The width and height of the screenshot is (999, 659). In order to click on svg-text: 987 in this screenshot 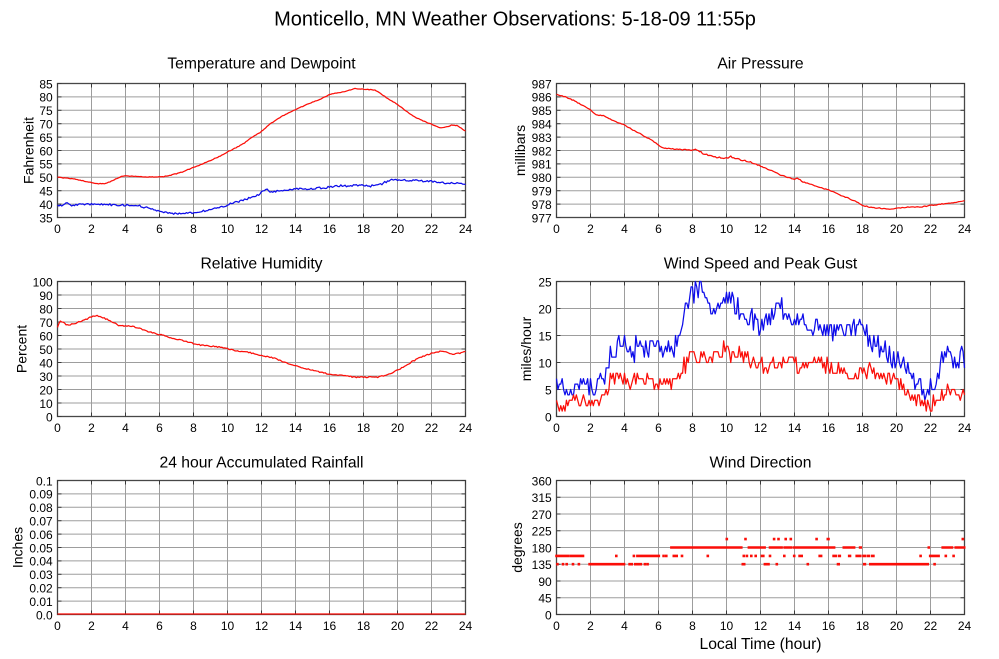, I will do `click(542, 84)`.